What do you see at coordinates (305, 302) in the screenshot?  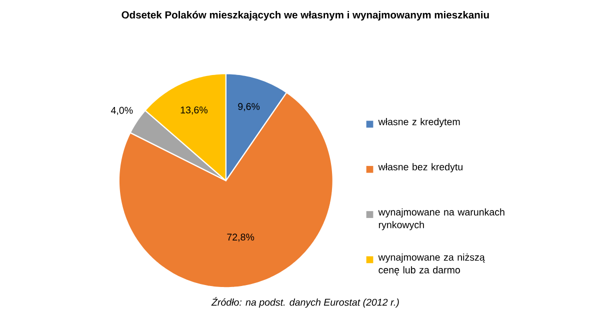 I see `text: Źródło: na podst. danych Eurostat (2012 r.)` at bounding box center [305, 302].